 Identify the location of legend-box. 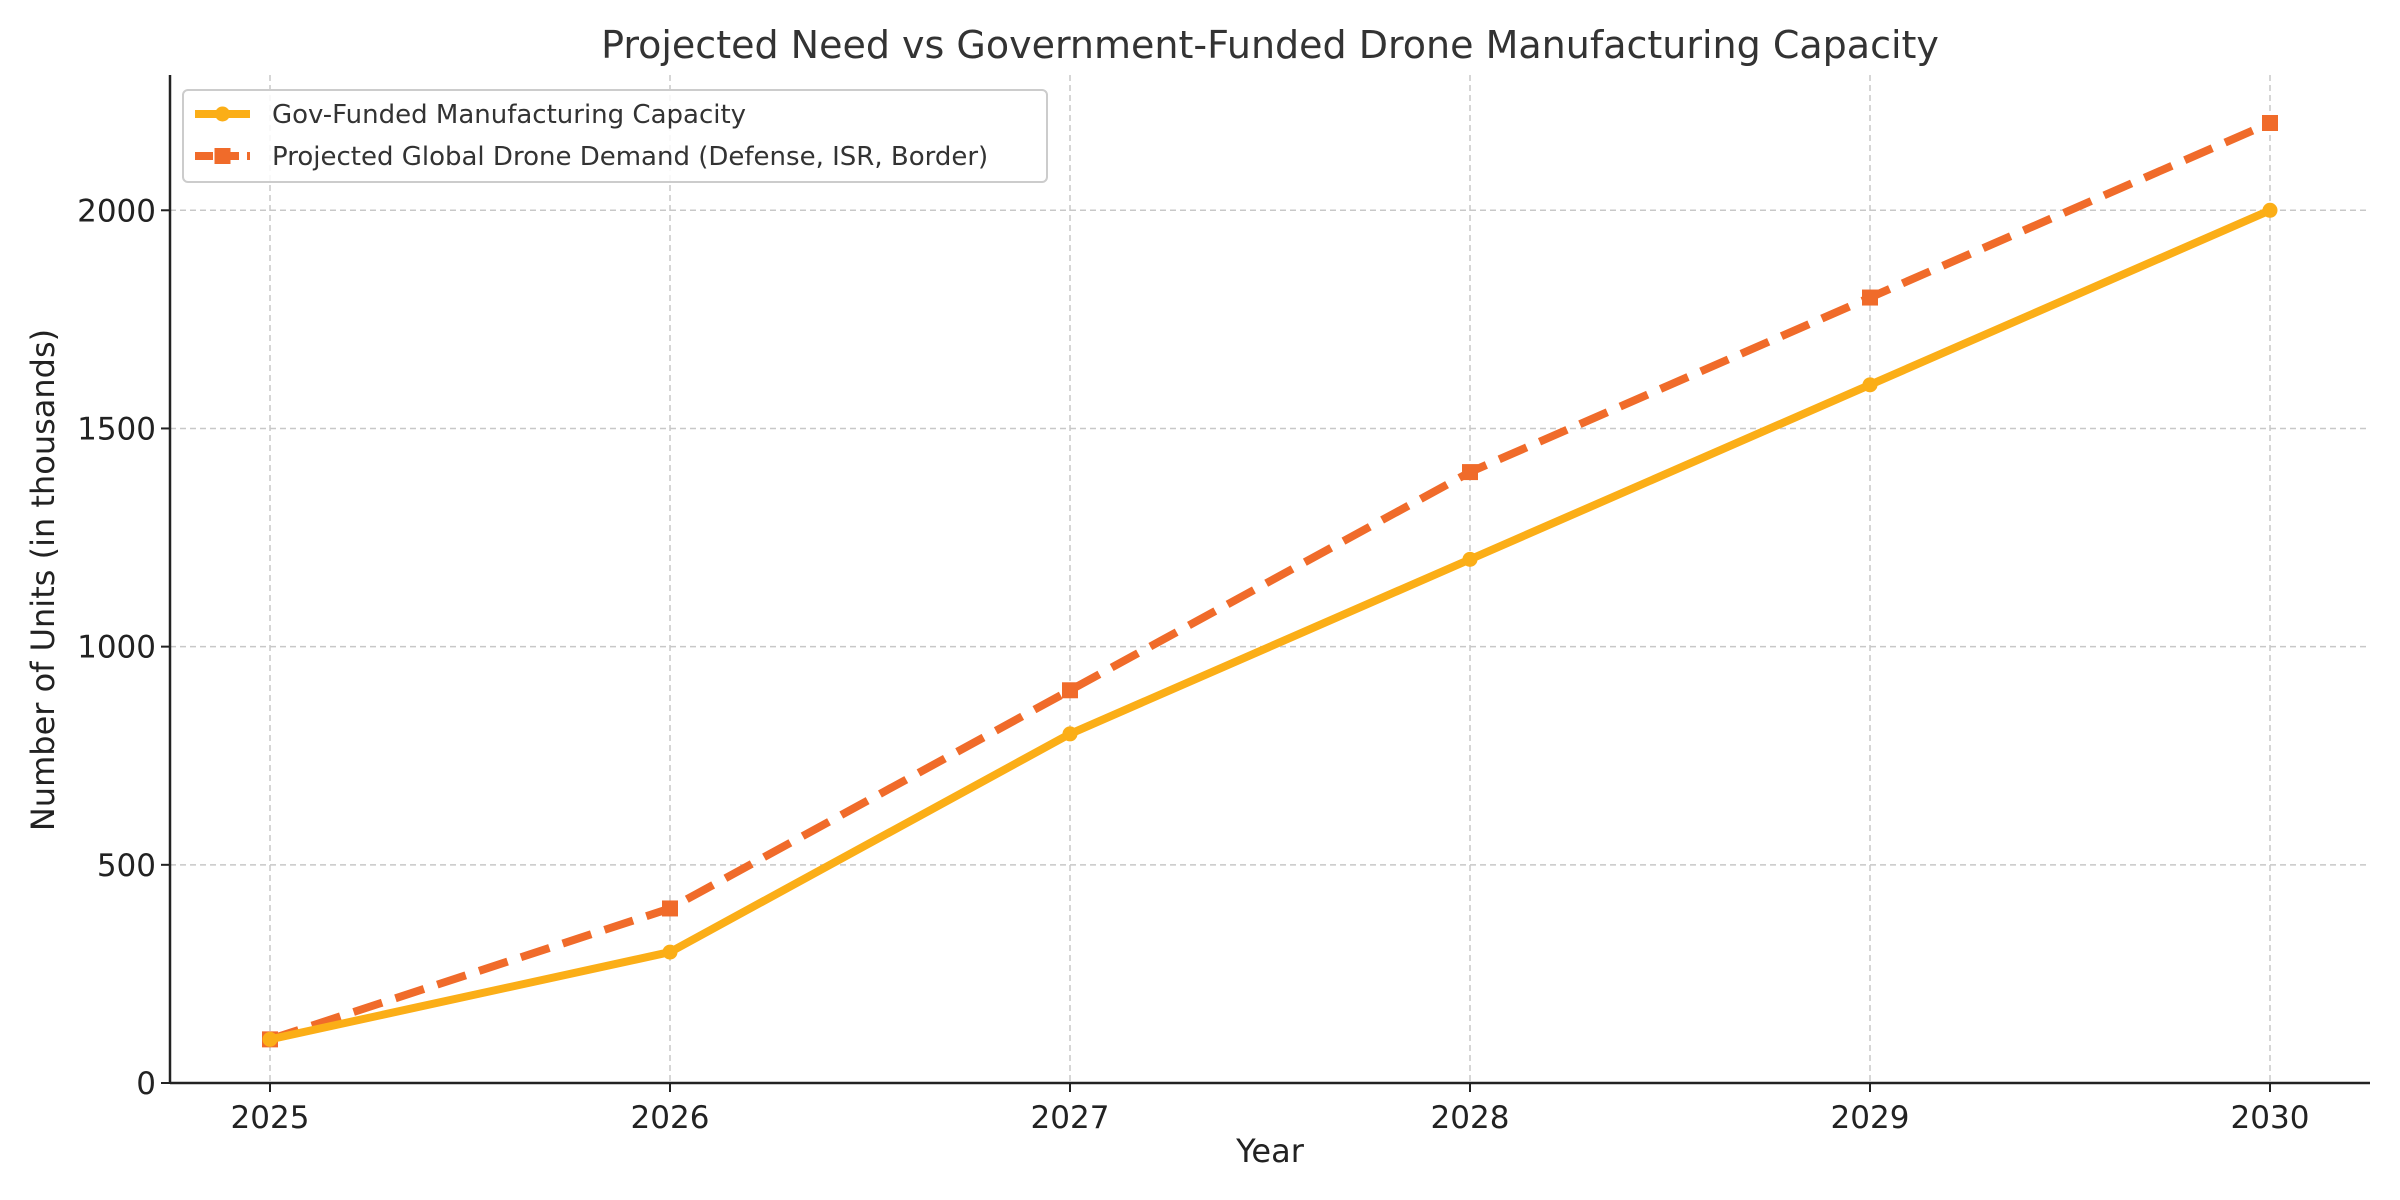
(615, 136).